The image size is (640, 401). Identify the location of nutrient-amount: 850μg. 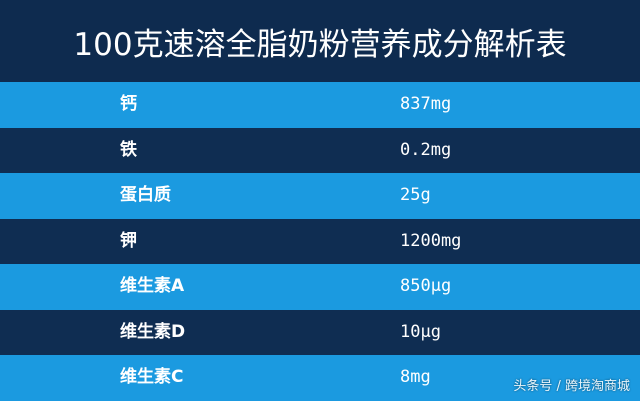
(426, 286).